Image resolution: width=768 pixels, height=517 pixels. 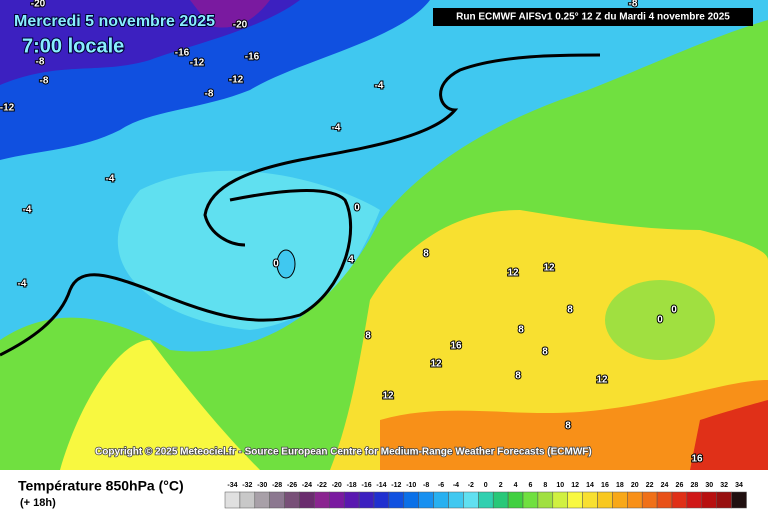 What do you see at coordinates (232, 485) in the screenshot?
I see `scale-label: -34` at bounding box center [232, 485].